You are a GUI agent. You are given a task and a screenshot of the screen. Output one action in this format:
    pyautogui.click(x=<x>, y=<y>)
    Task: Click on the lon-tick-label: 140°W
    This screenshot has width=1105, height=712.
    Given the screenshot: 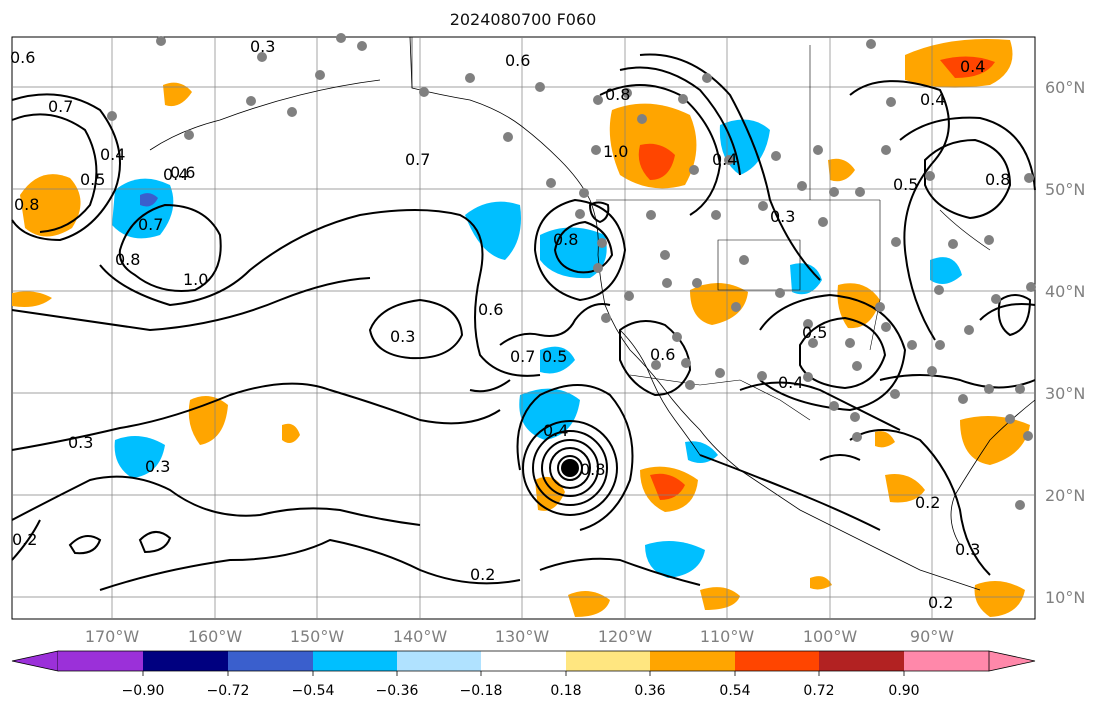 What is the action you would take?
    pyautogui.click(x=420, y=636)
    